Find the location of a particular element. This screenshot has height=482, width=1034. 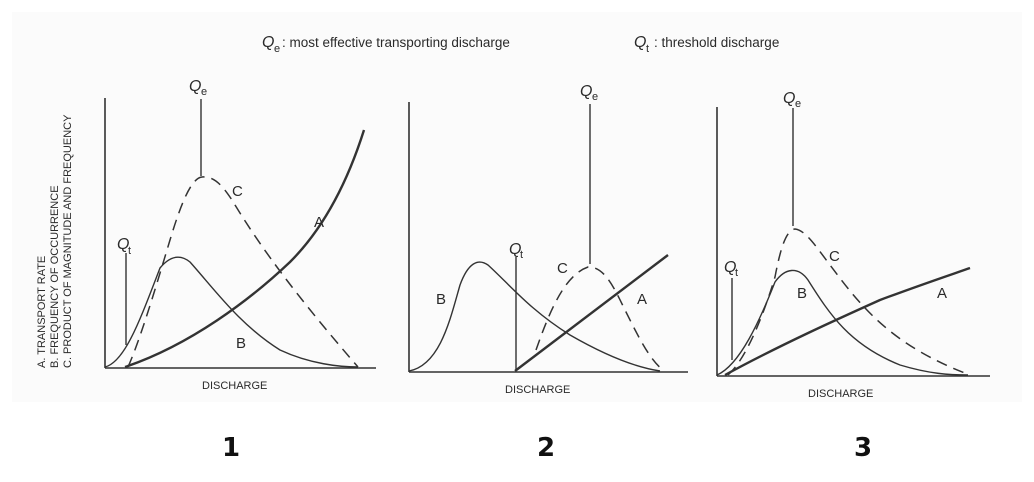

panel-number-2: 2 is located at coordinates (546, 448).